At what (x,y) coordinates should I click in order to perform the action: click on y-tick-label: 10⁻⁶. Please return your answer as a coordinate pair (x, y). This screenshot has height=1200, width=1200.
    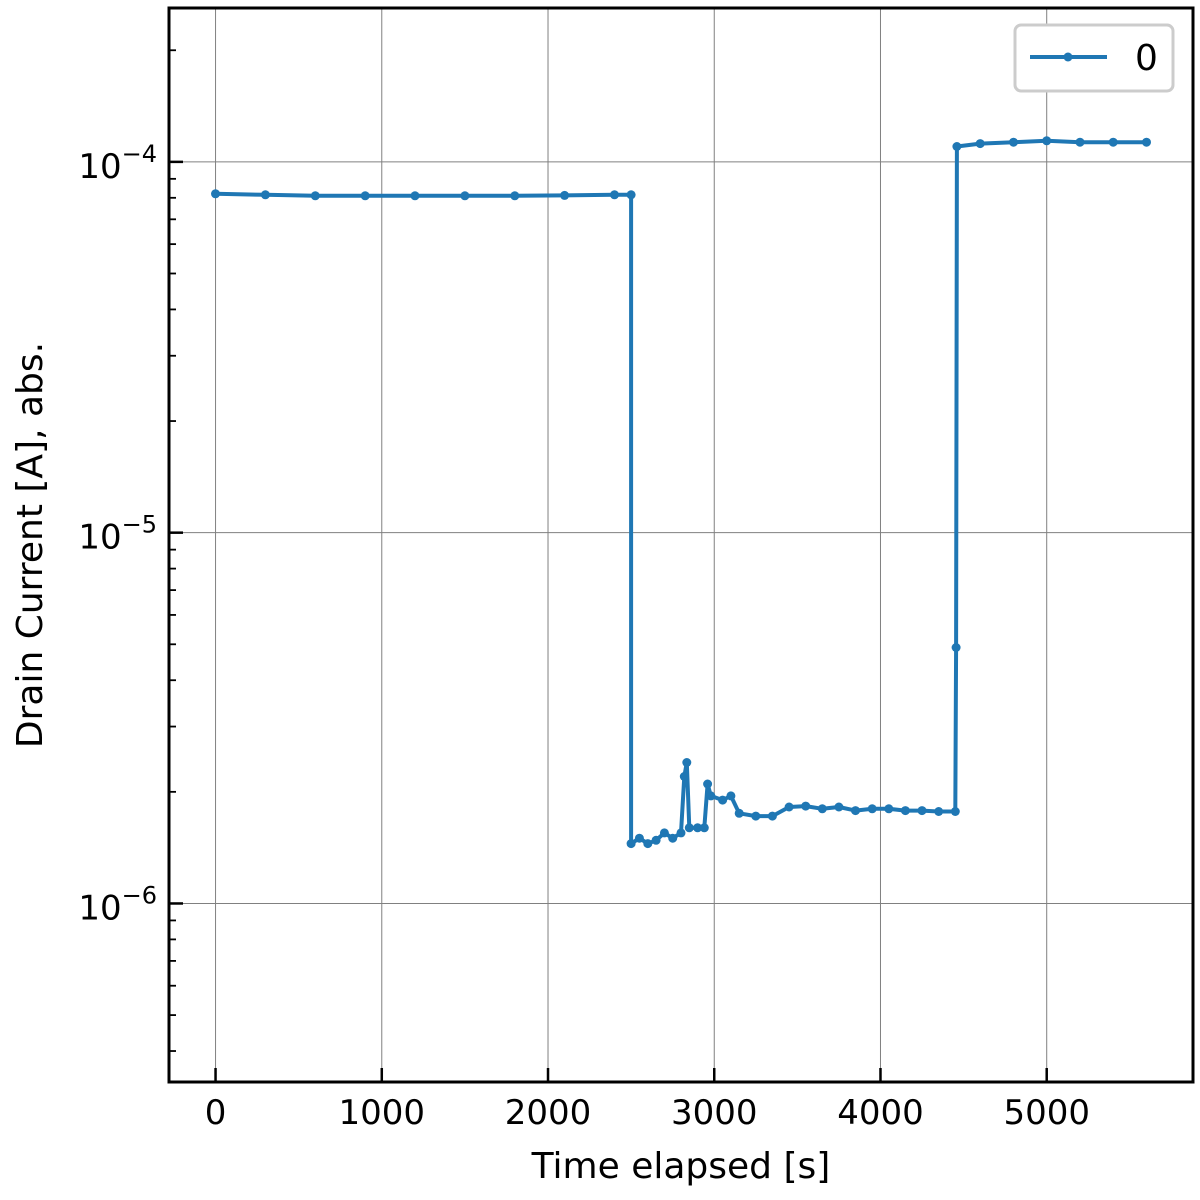
    Looking at the image, I should click on (117, 904).